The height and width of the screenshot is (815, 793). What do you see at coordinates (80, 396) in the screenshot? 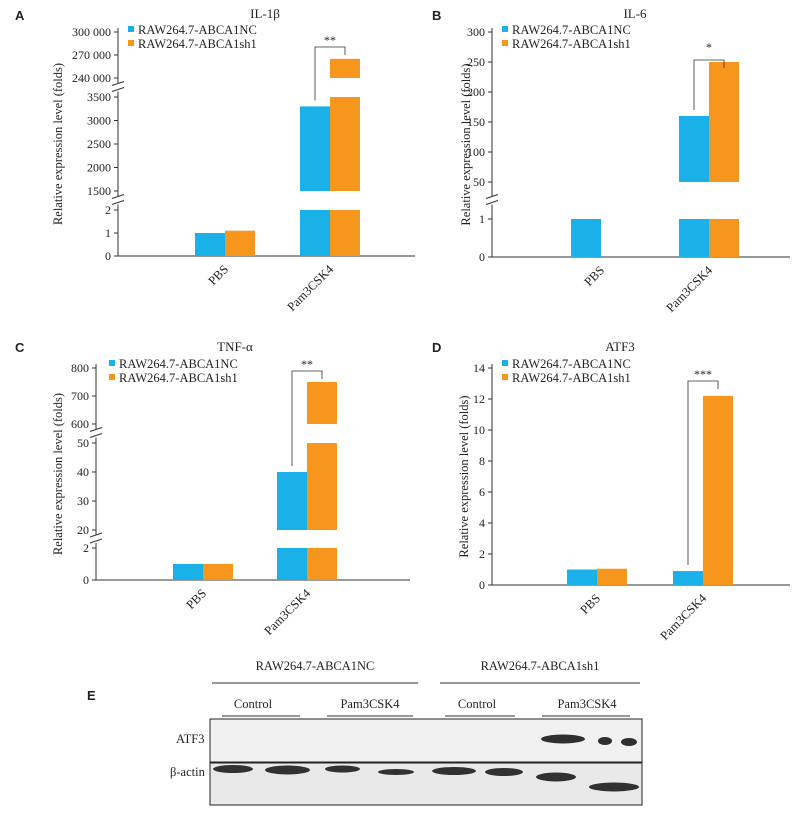
I see `y-tick-label: 700` at bounding box center [80, 396].